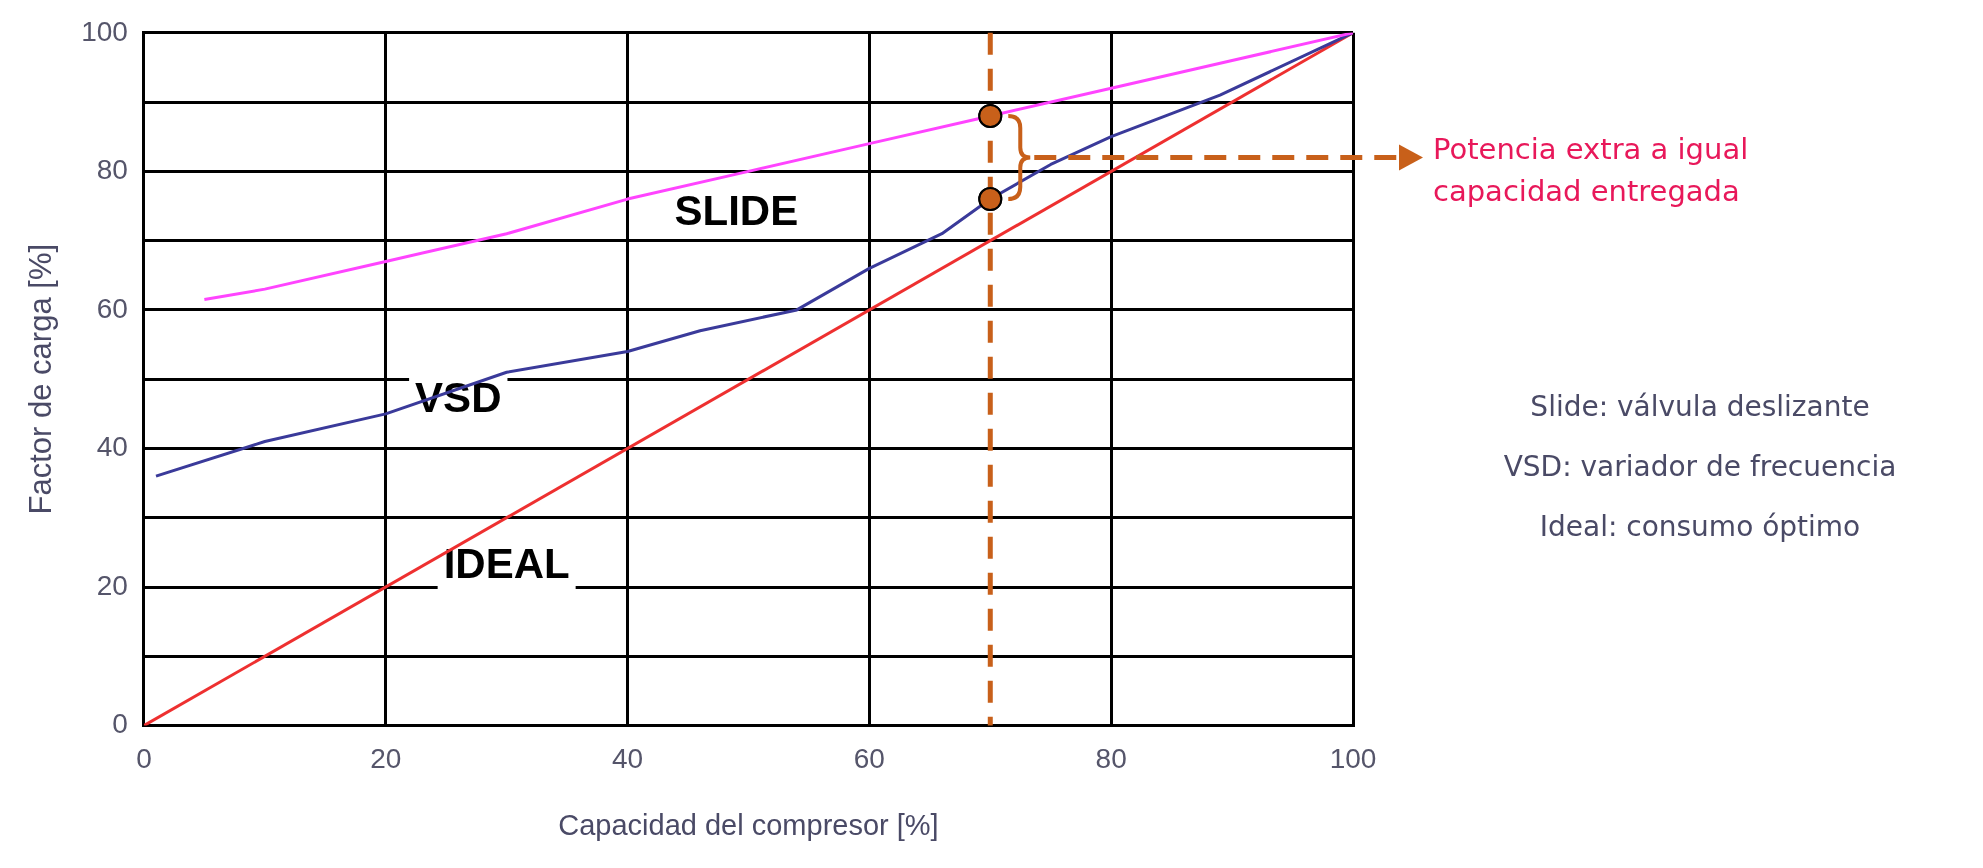  What do you see at coordinates (1111, 759) in the screenshot?
I see `x-tick-label: 80` at bounding box center [1111, 759].